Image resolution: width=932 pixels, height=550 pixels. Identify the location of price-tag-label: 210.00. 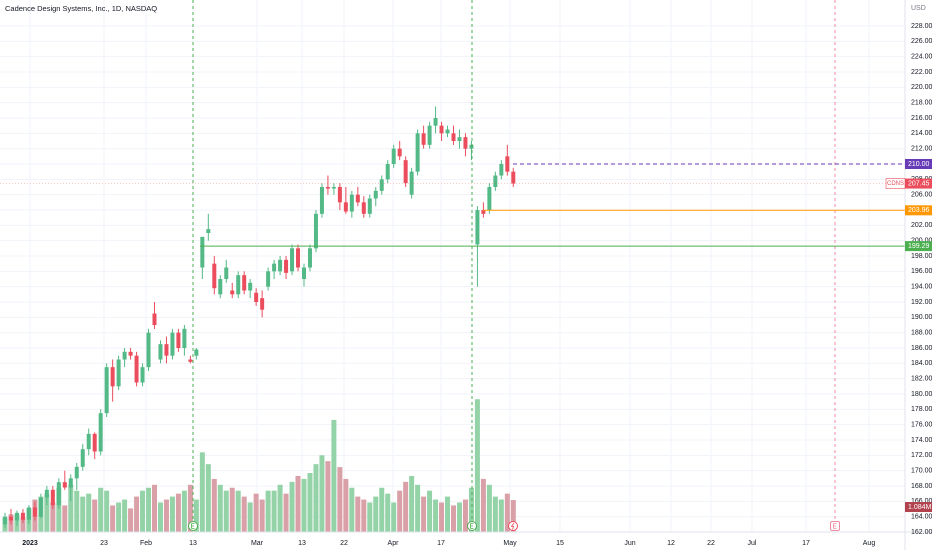
(919, 164).